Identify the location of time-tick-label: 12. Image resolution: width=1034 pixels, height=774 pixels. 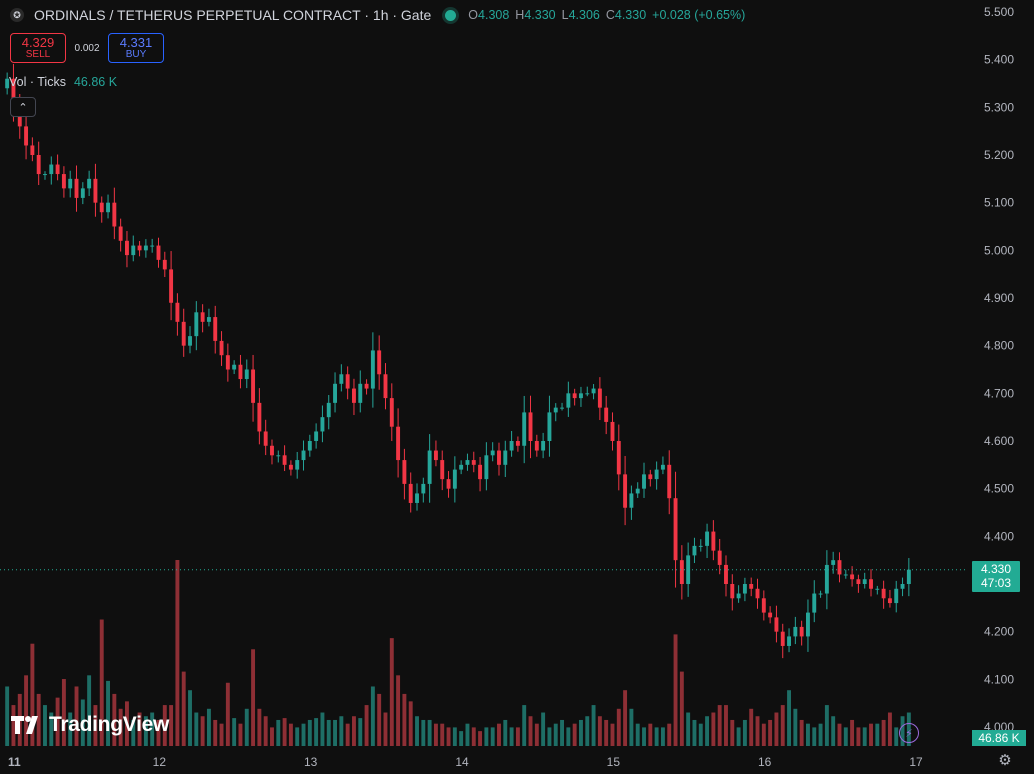
(160, 762).